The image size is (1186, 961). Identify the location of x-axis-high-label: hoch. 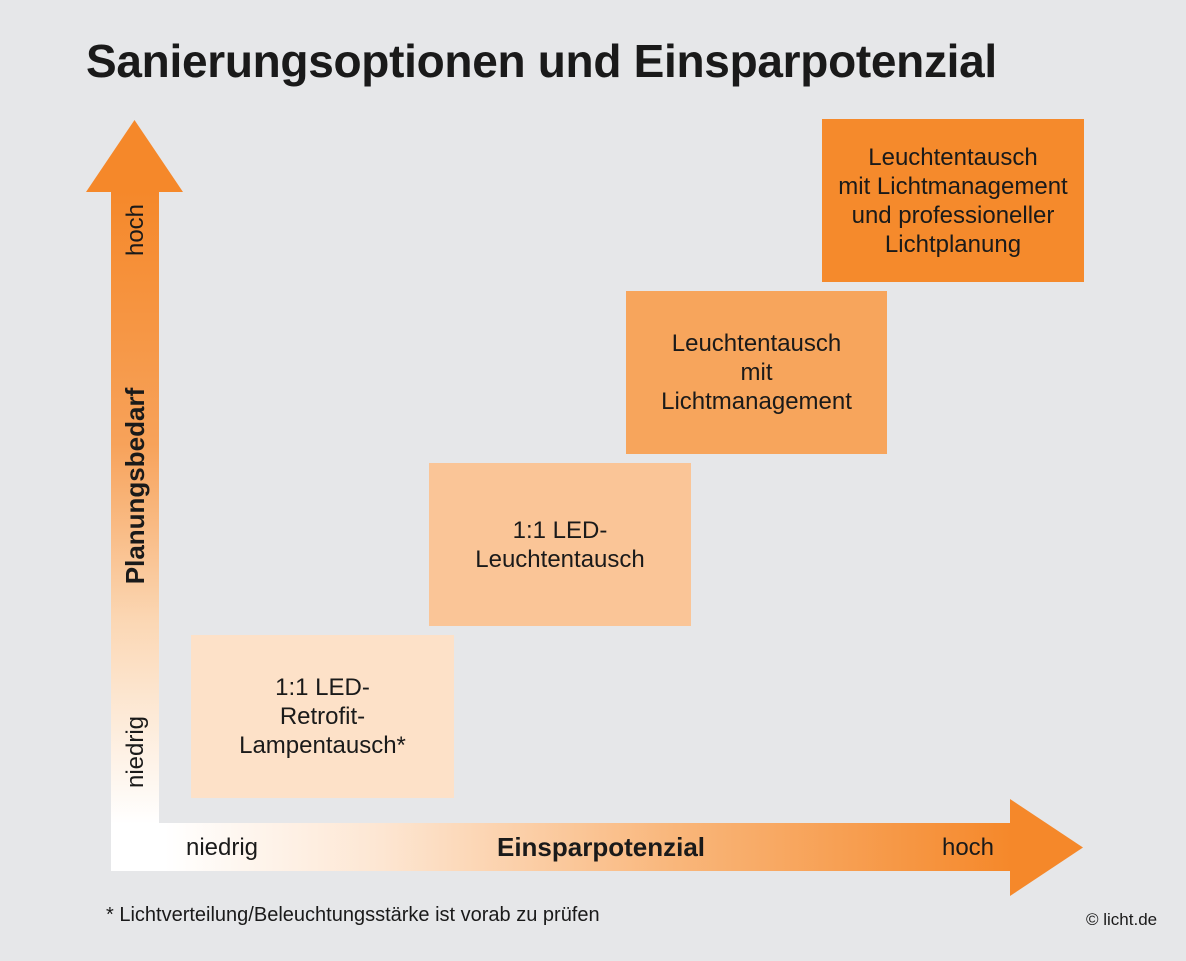
(968, 847).